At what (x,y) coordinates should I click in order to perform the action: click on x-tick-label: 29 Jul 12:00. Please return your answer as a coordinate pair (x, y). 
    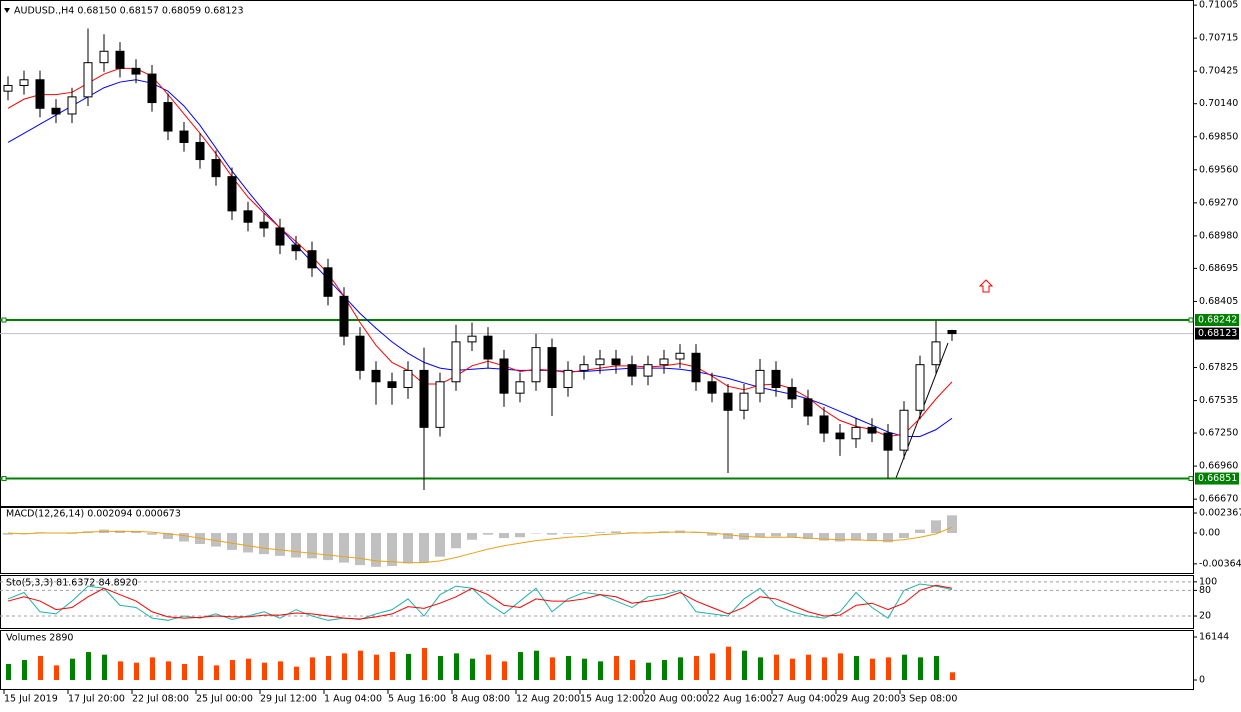
    Looking at the image, I should click on (288, 699).